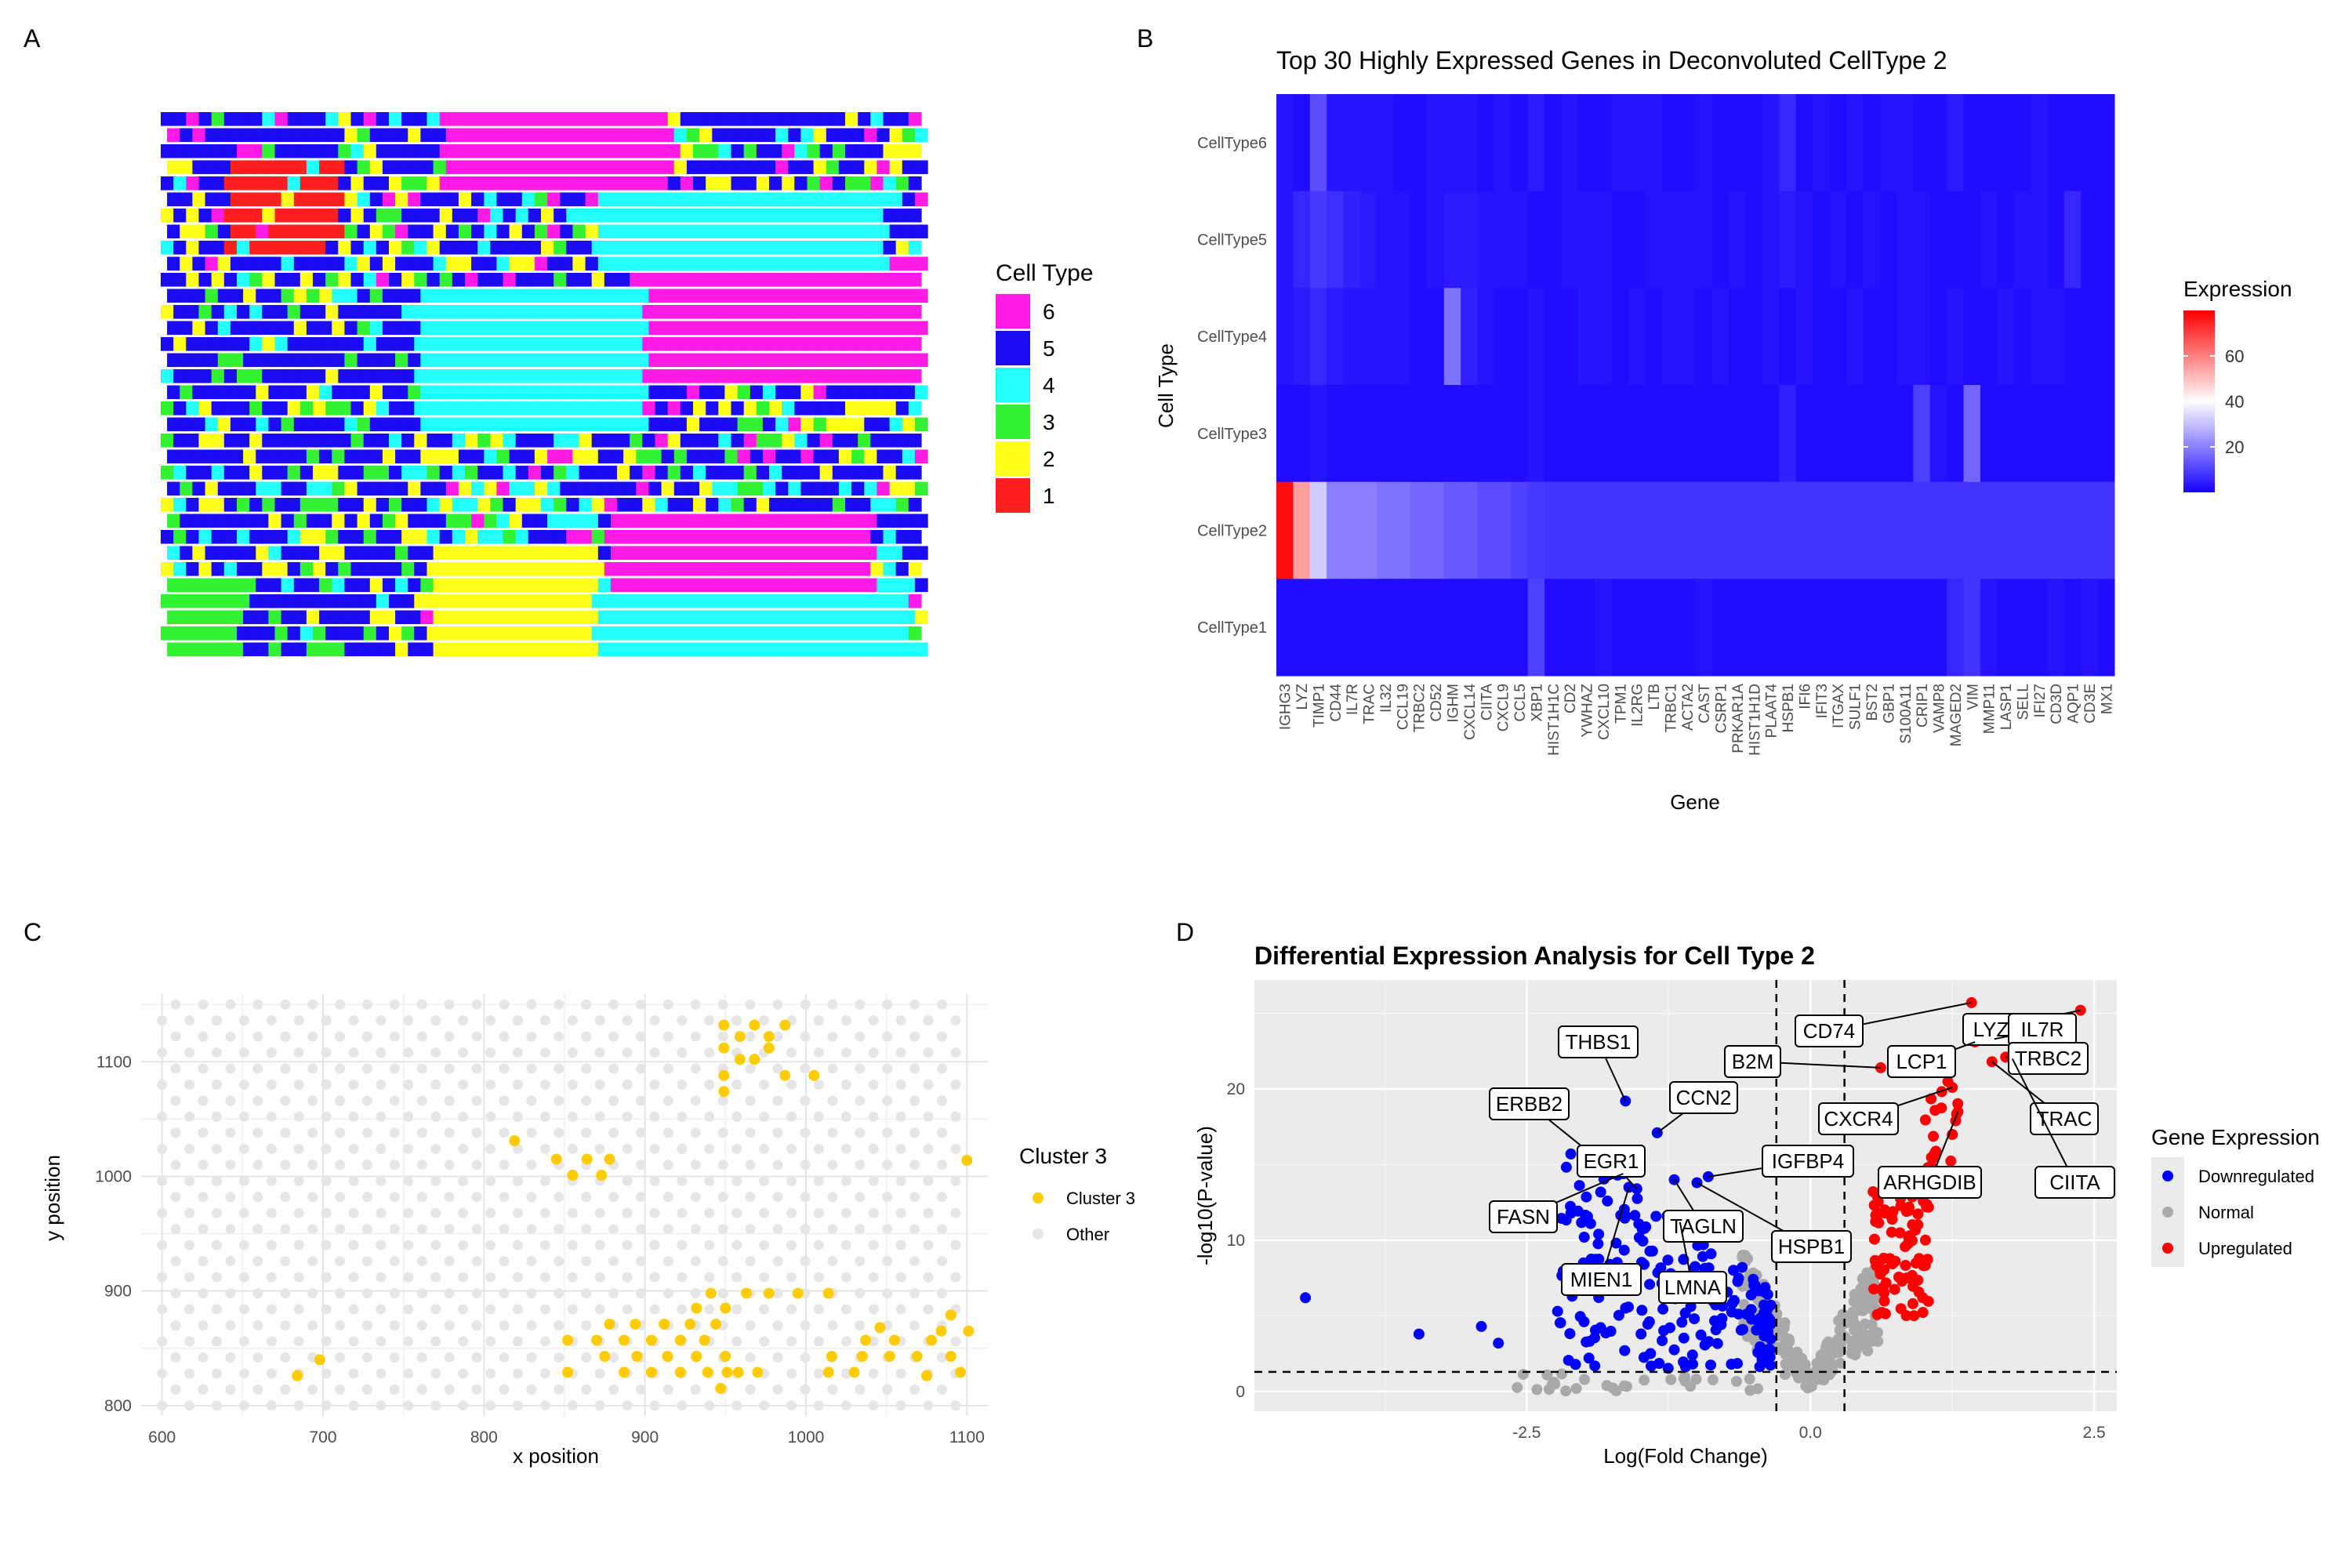  Describe the element at coordinates (2042, 1029) in the screenshot. I see `gene-label-text: IL7R` at that location.